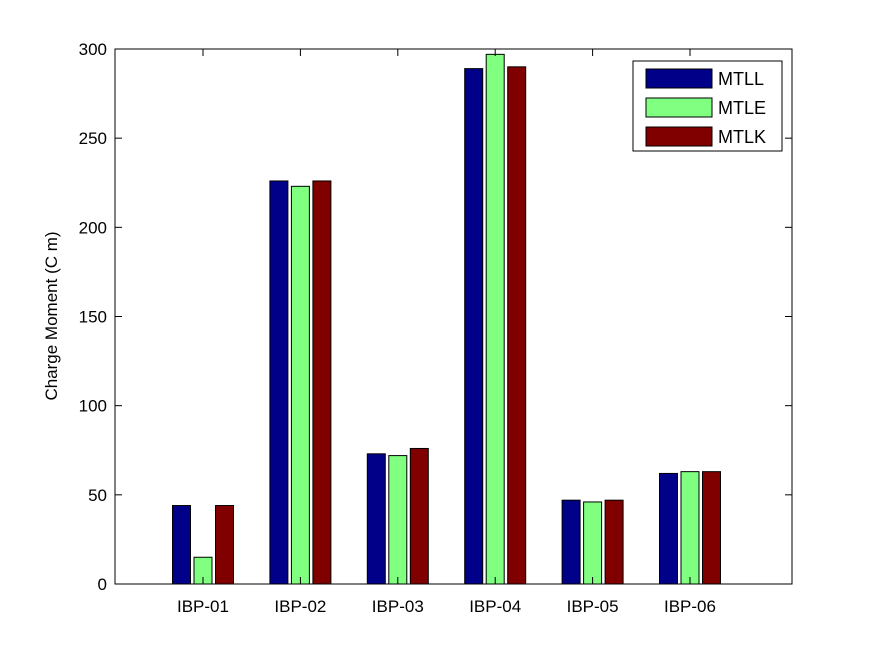  I want to click on y-tick-label: 50, so click(97, 495).